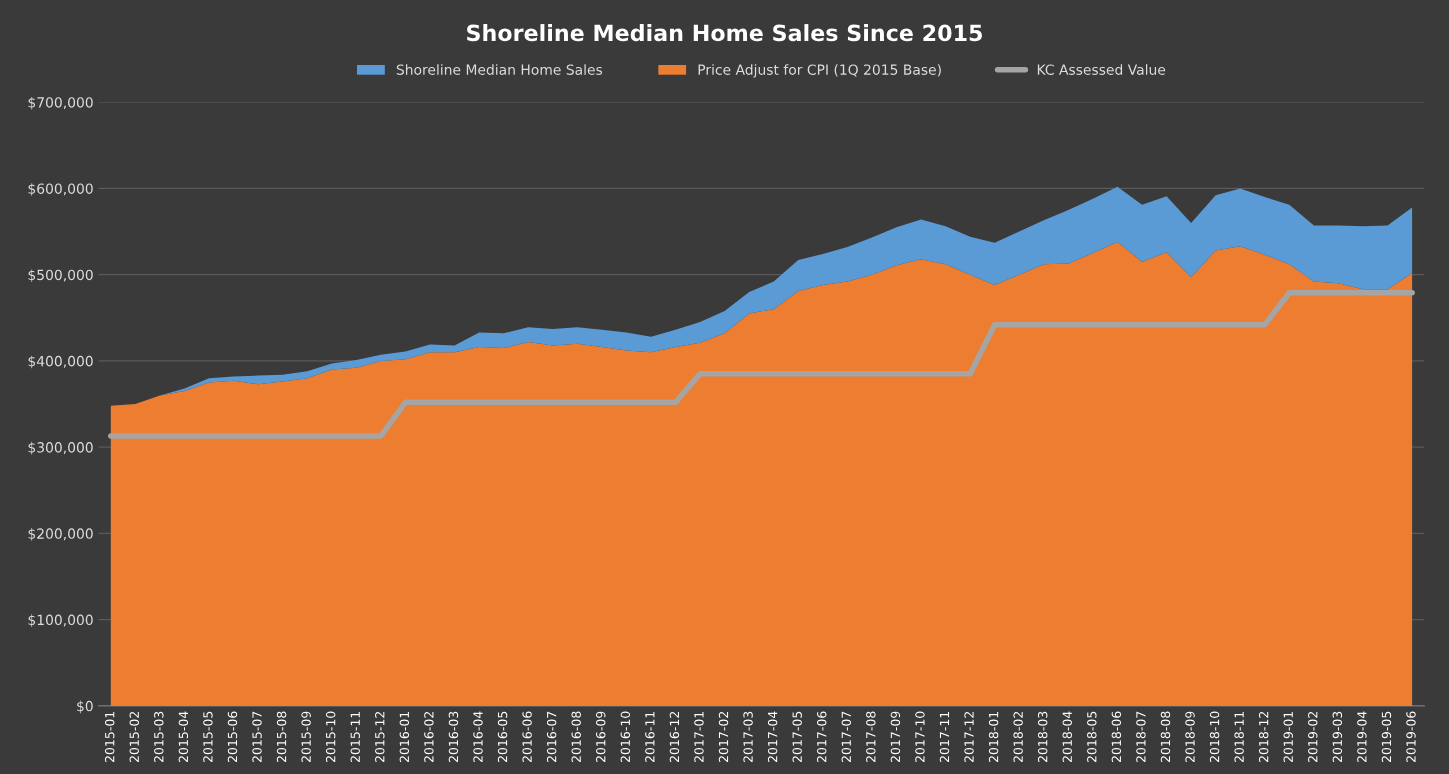  I want to click on x-tick-label: 2015-06, so click(232, 737).